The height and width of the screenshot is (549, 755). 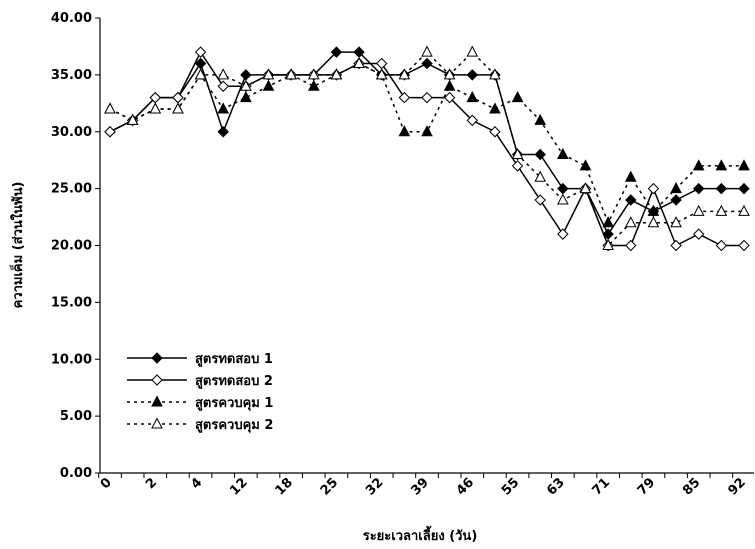 I want to click on y-axis-label: ความเค็ม (ส่วนในพัน), so click(x=17, y=245).